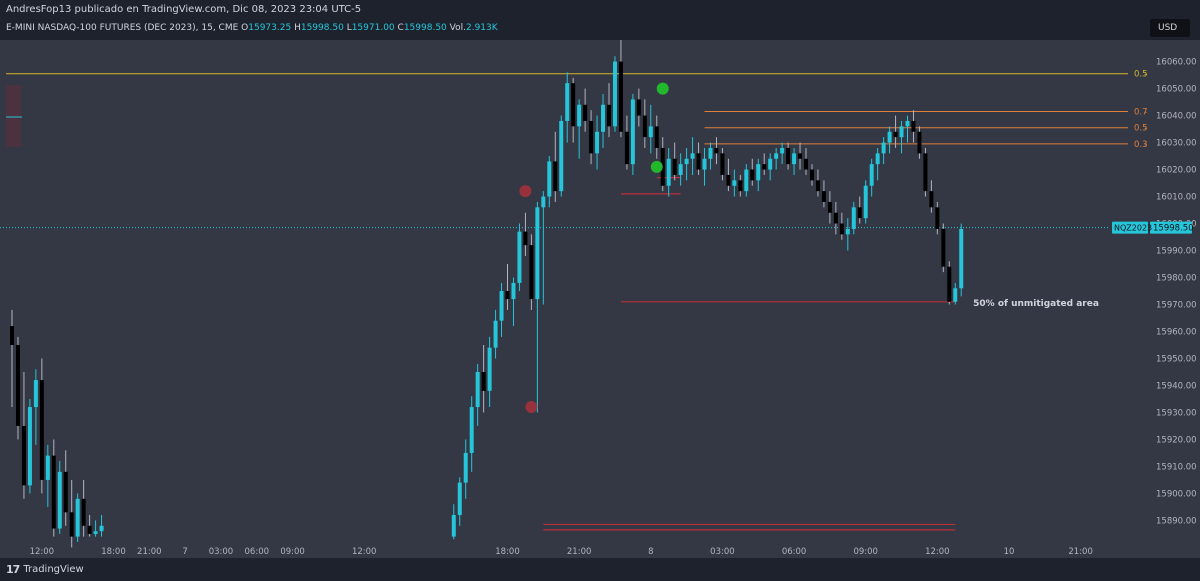  What do you see at coordinates (1170, 28) in the screenshot?
I see `currency-button: USD` at bounding box center [1170, 28].